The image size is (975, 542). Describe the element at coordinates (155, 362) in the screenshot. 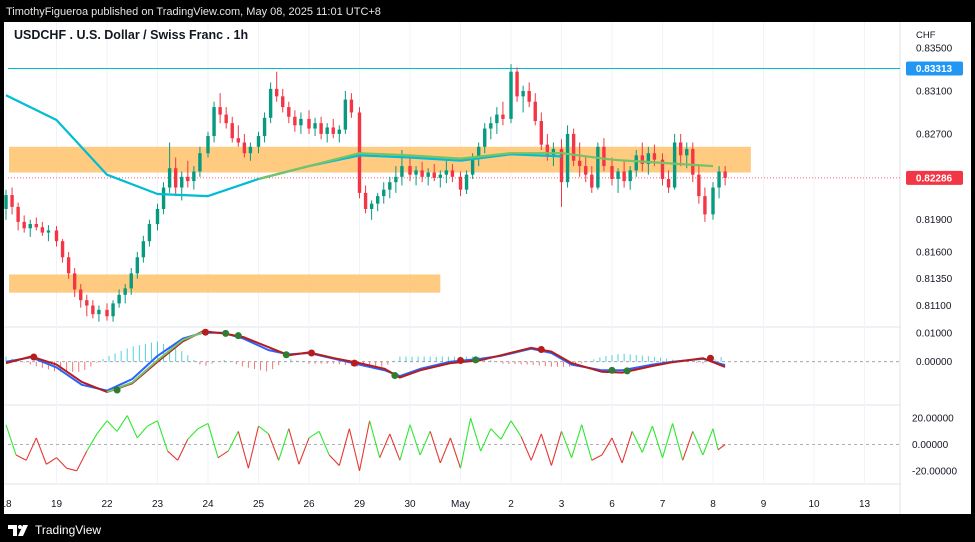

I see `oscillator-1-line` at that location.